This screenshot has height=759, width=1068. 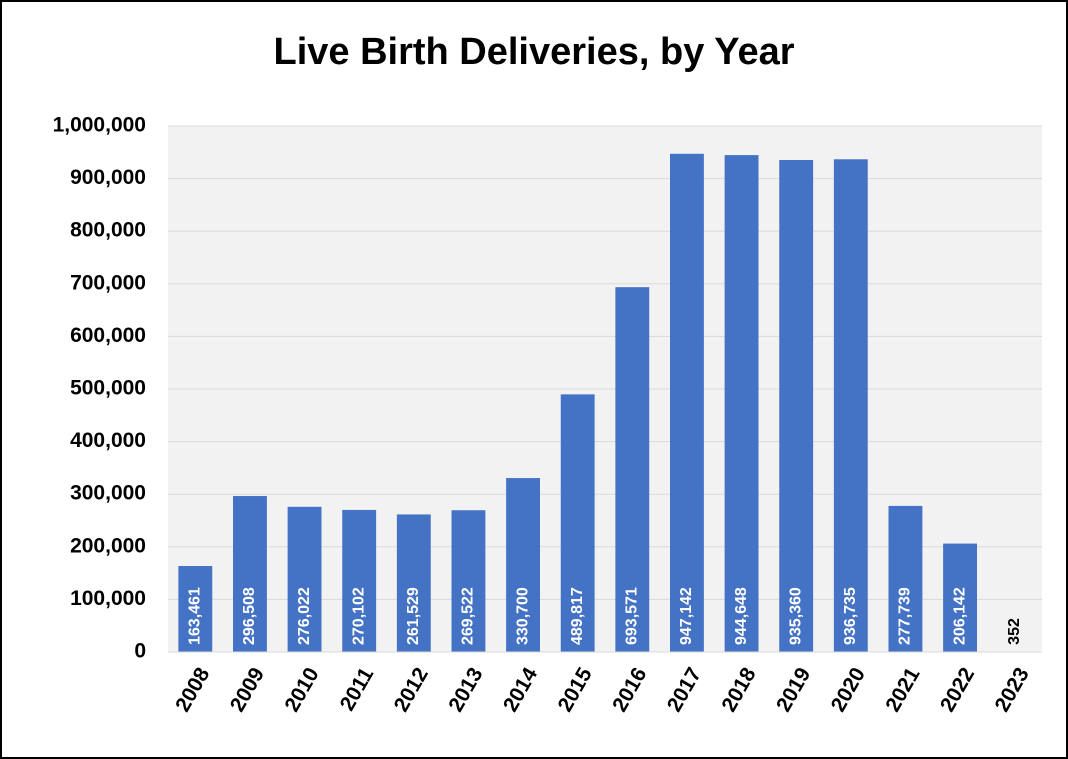 What do you see at coordinates (795, 616) in the screenshot?
I see `data-label: 935,360` at bounding box center [795, 616].